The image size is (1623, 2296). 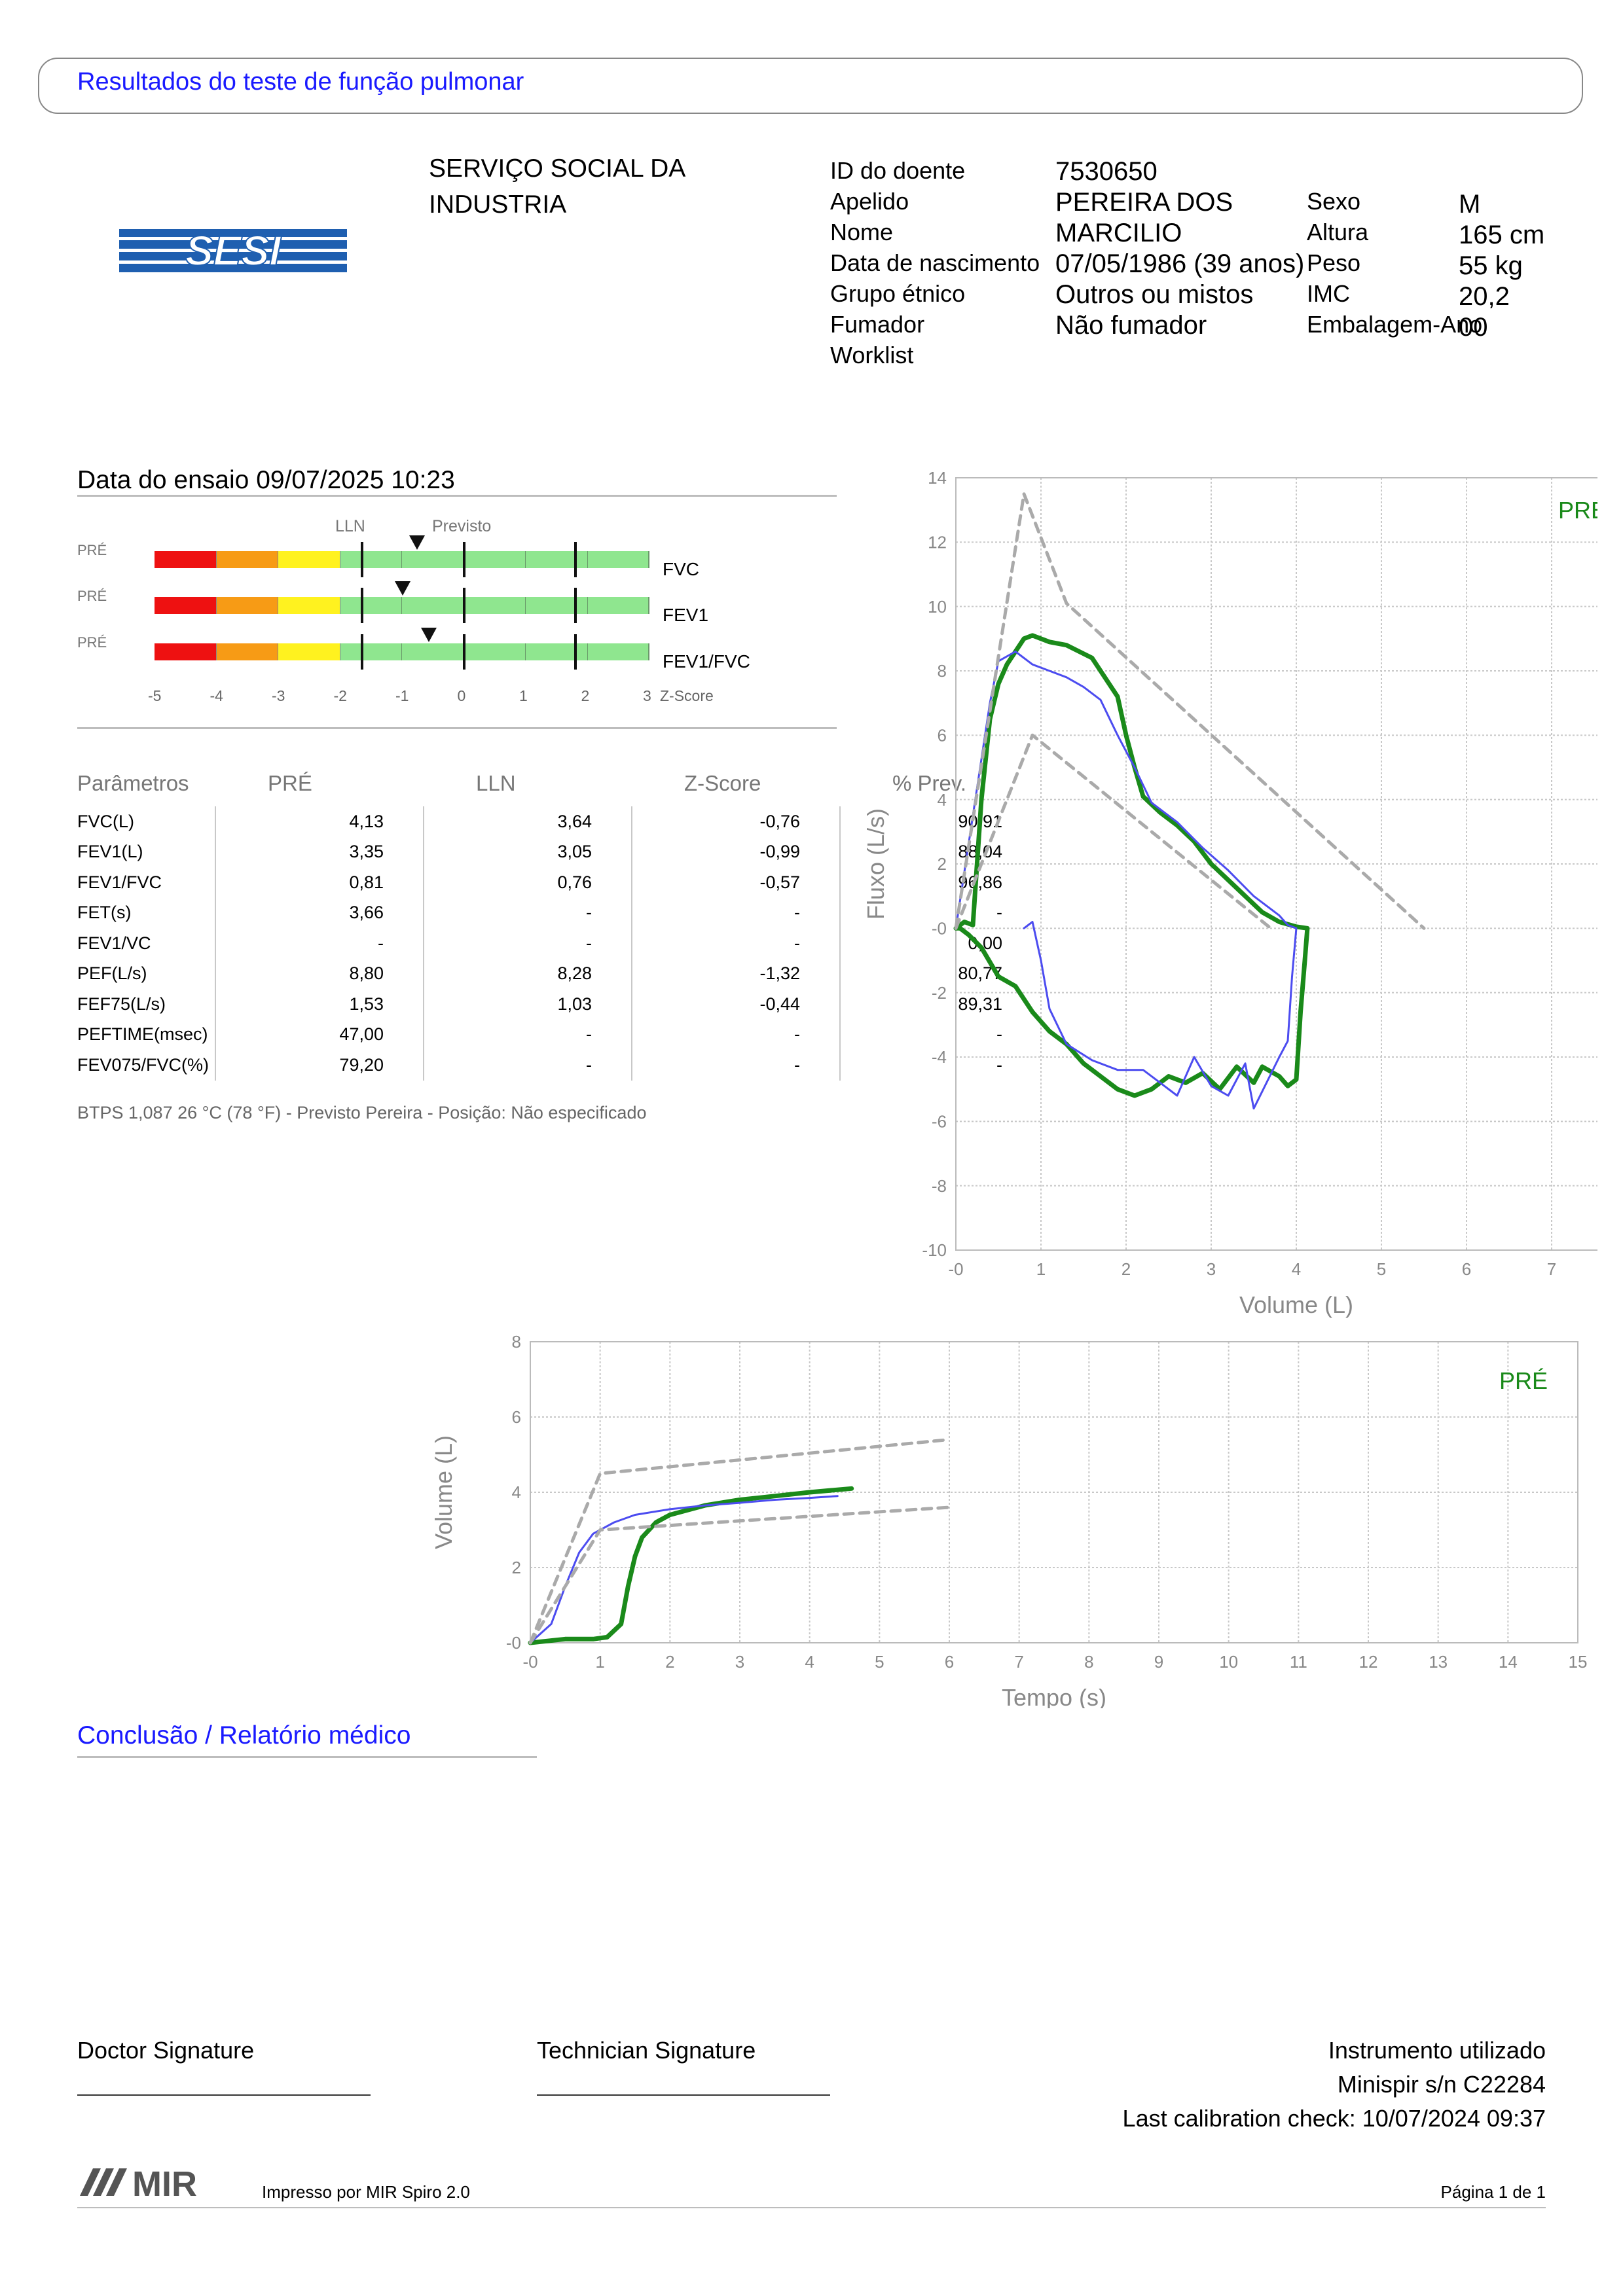 What do you see at coordinates (1493, 2192) in the screenshot?
I see `page-number: Página 1 de 1` at bounding box center [1493, 2192].